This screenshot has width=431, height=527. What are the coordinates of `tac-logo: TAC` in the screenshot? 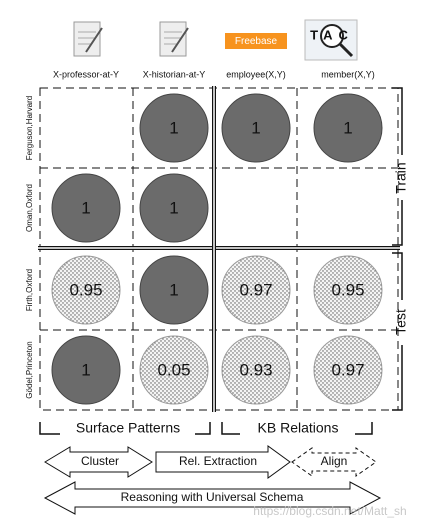 It's located at (331, 40).